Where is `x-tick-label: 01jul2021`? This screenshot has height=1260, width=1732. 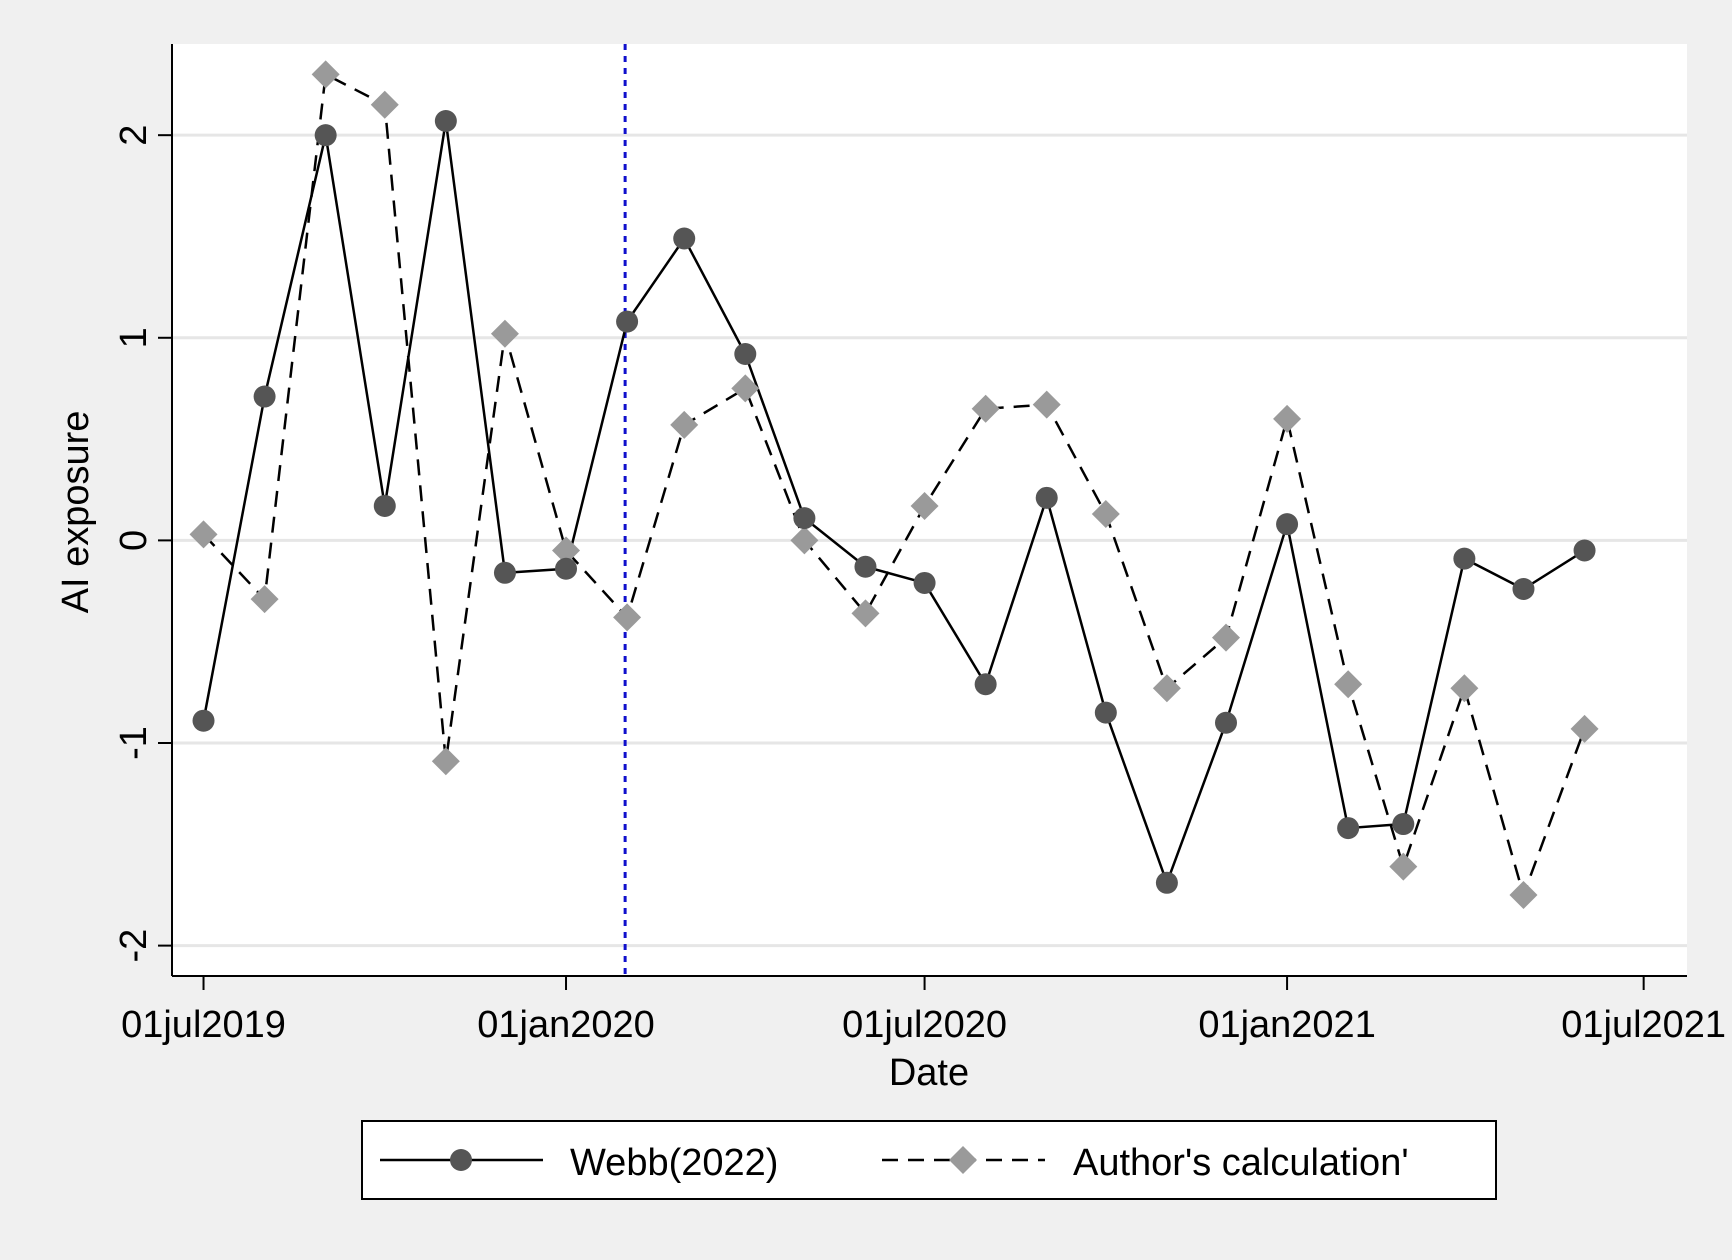
x-tick-label: 01jul2021 is located at coordinates (1643, 1025).